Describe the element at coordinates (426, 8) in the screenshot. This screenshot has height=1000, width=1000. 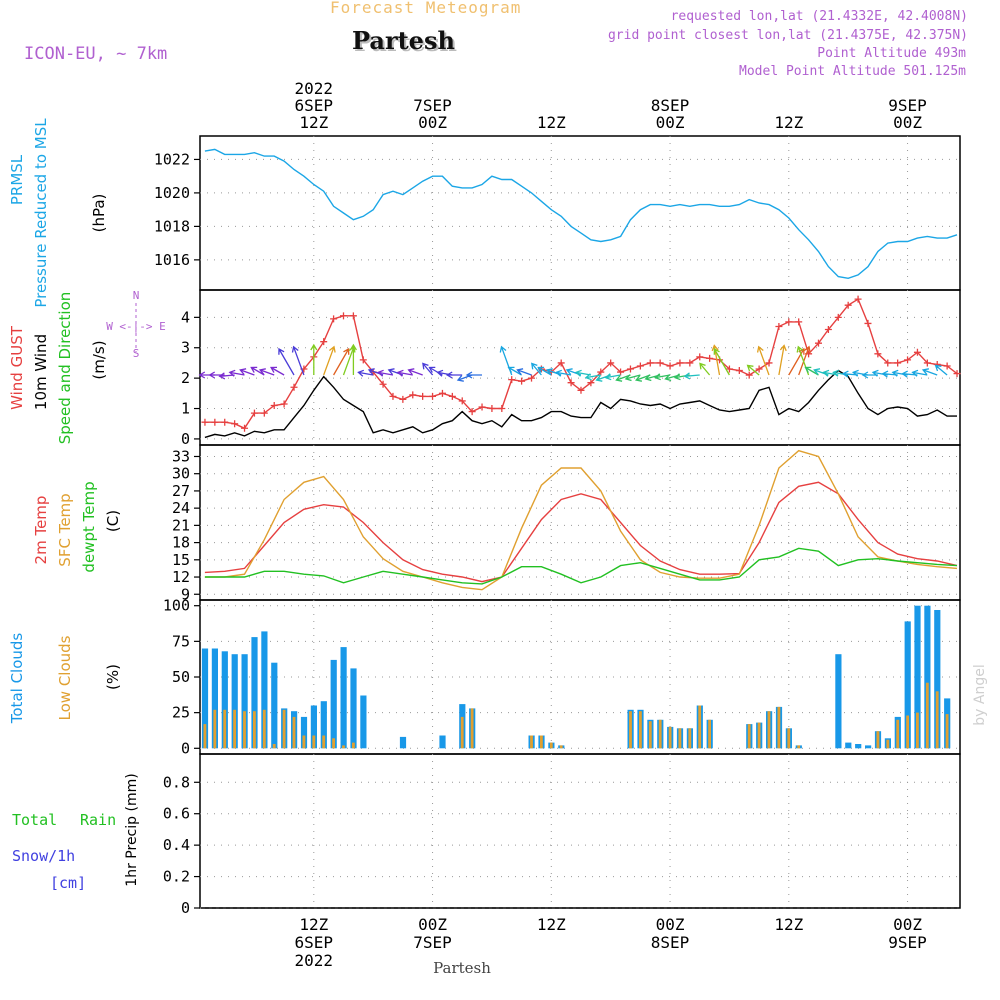
I see `header-subtitle: Forecast Meteogram` at that location.